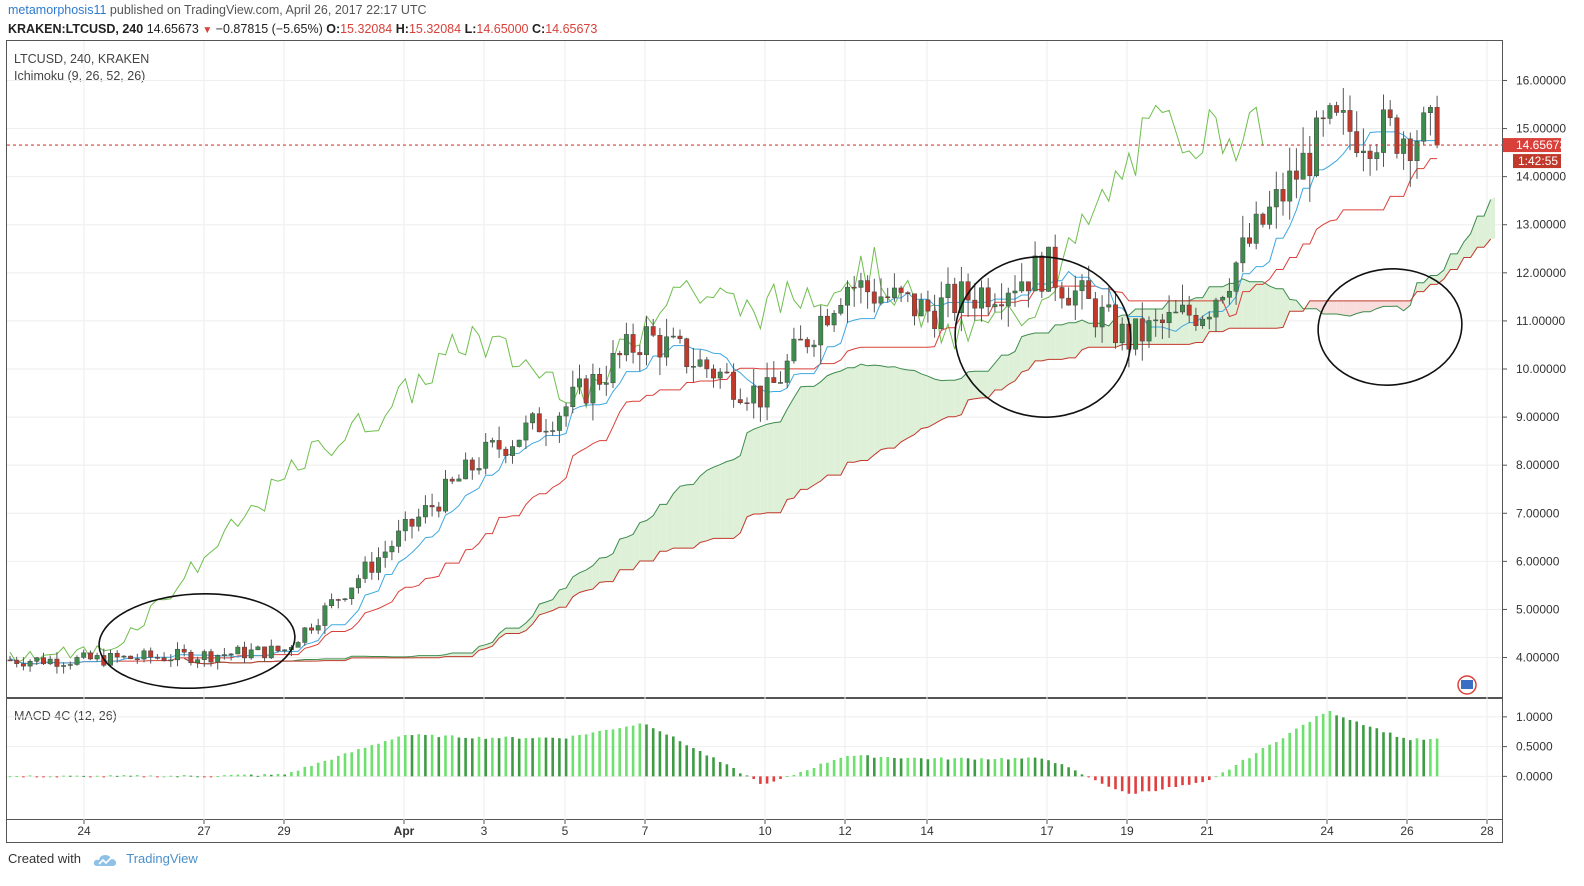  I want to click on time-tick-label: 29, so click(284, 831).